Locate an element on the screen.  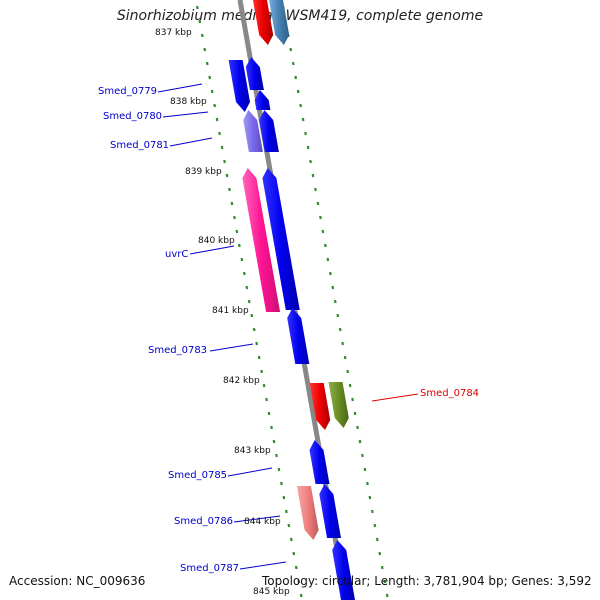
gene-label: uvrC is located at coordinates (176, 254).